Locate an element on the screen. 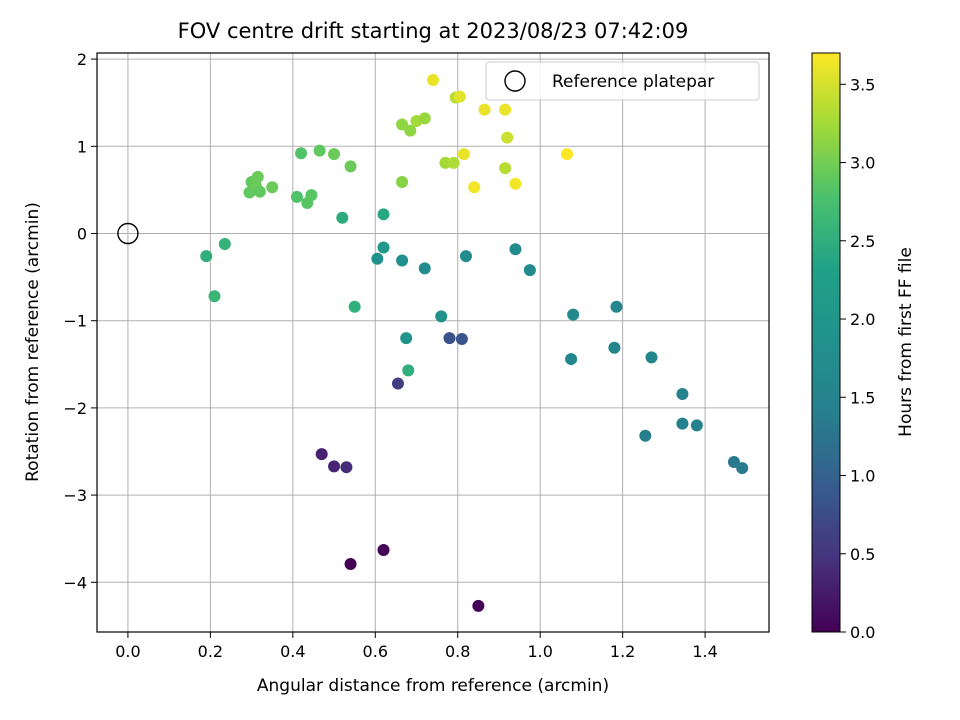 Image resolution: width=960 pixels, height=720 pixels. colorbar-label: Hours from first FF file is located at coordinates (906, 342).